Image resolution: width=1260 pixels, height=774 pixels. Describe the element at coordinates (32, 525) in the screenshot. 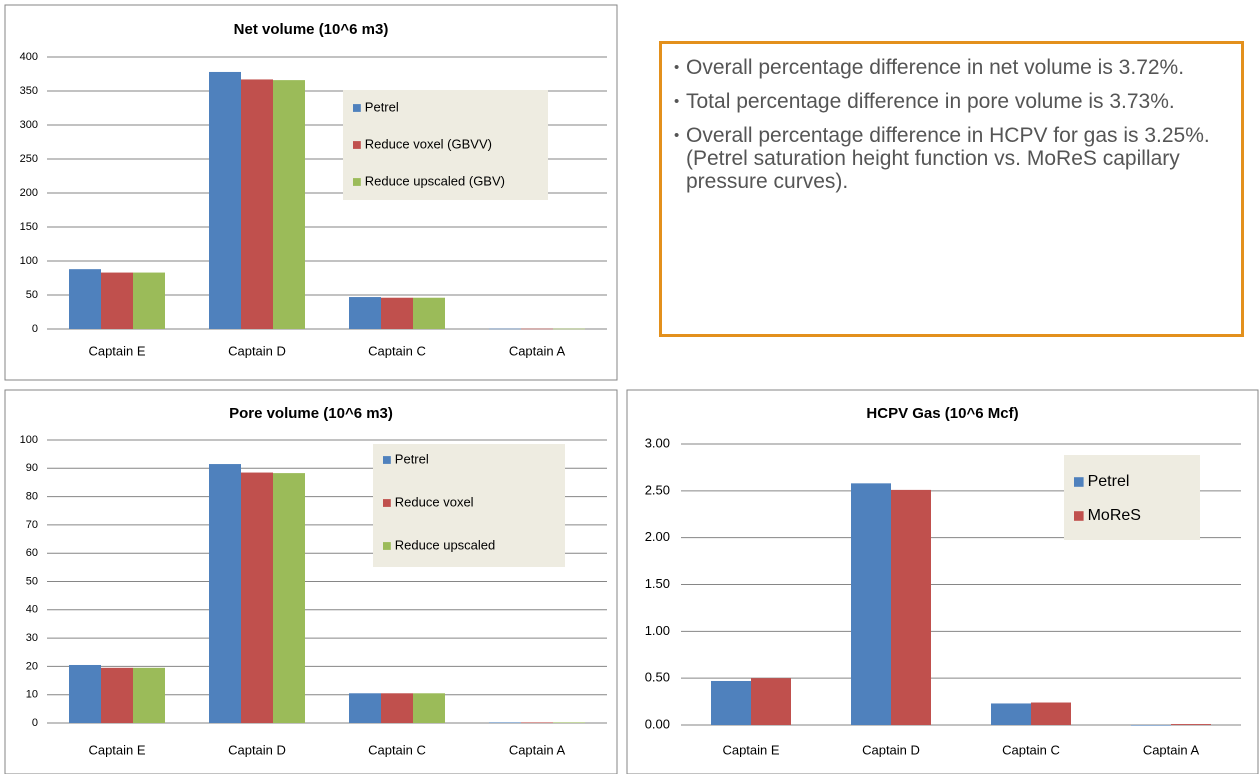

I see `y-tick-label: 70` at that location.